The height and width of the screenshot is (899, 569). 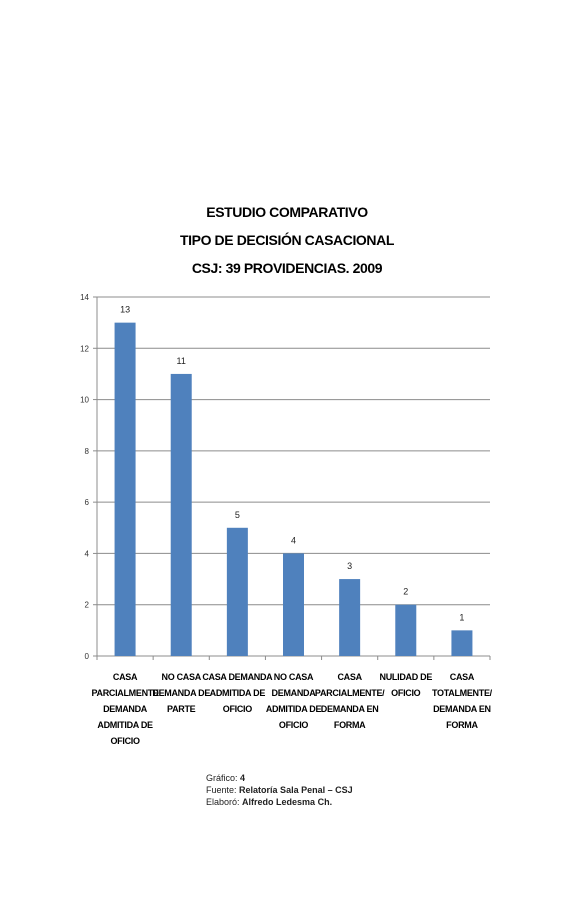 I want to click on y-tick-label: 2, so click(x=87, y=605).